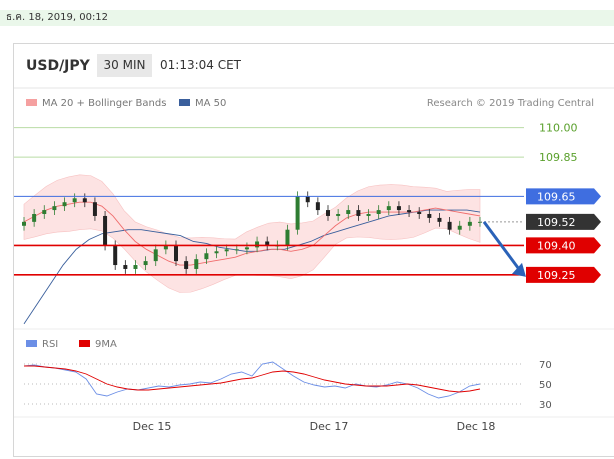 This screenshot has height=459, width=614. I want to click on ma20-line, so click(252, 233).